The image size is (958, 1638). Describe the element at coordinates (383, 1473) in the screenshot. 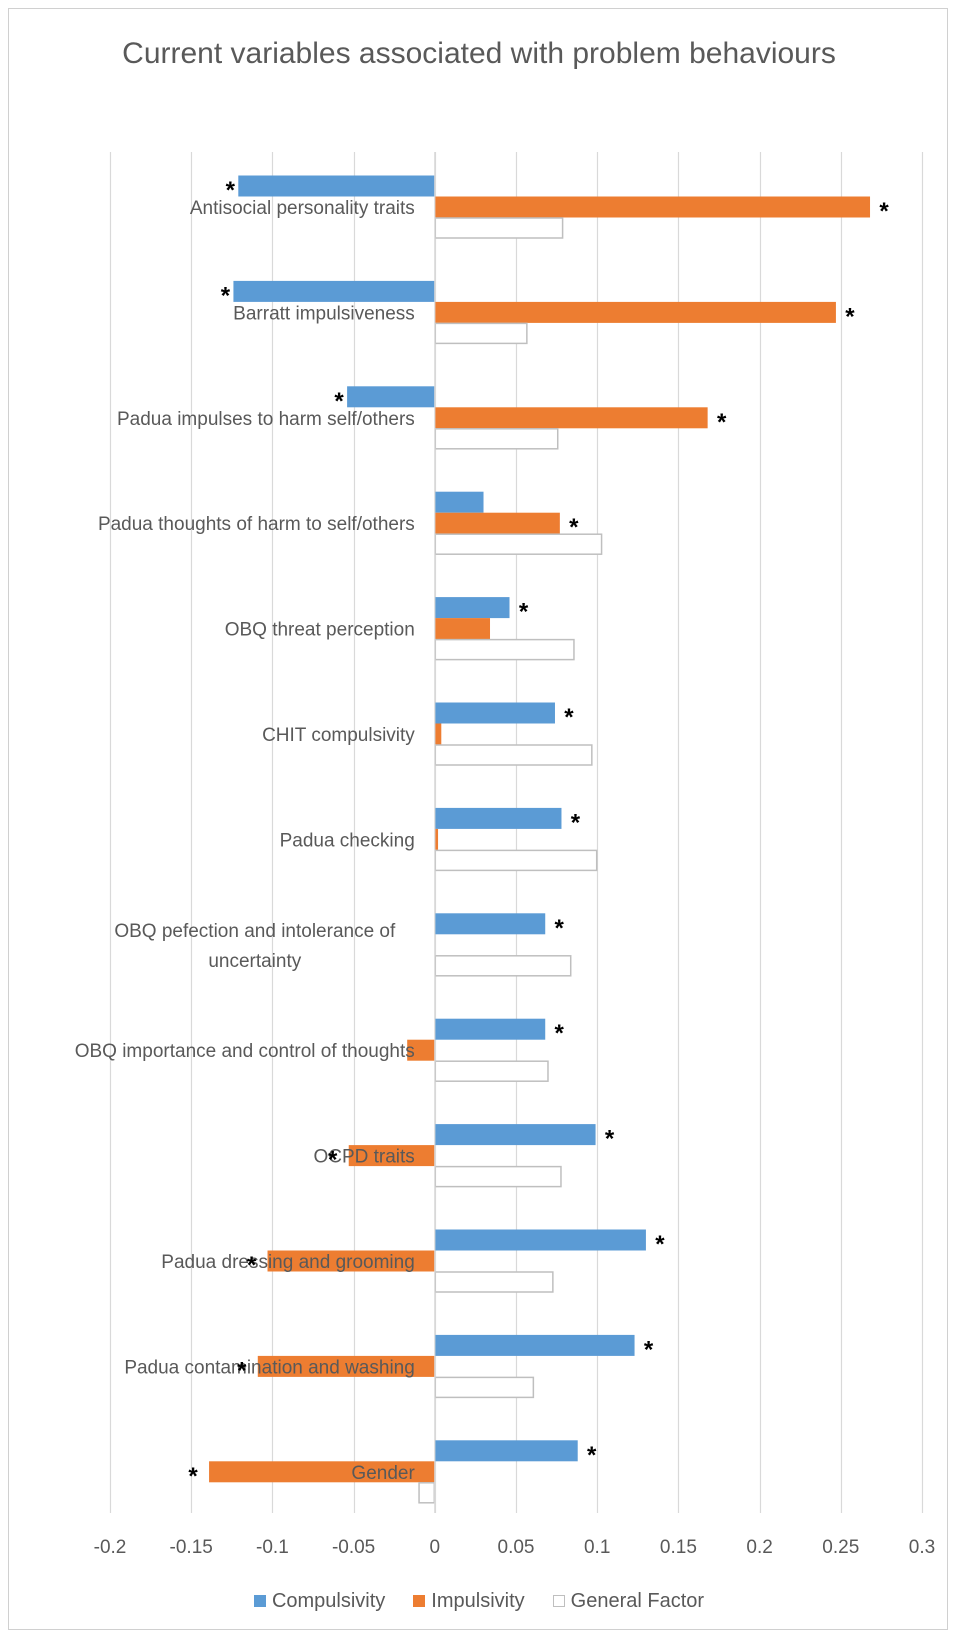

I see `category-label: Gender` at that location.